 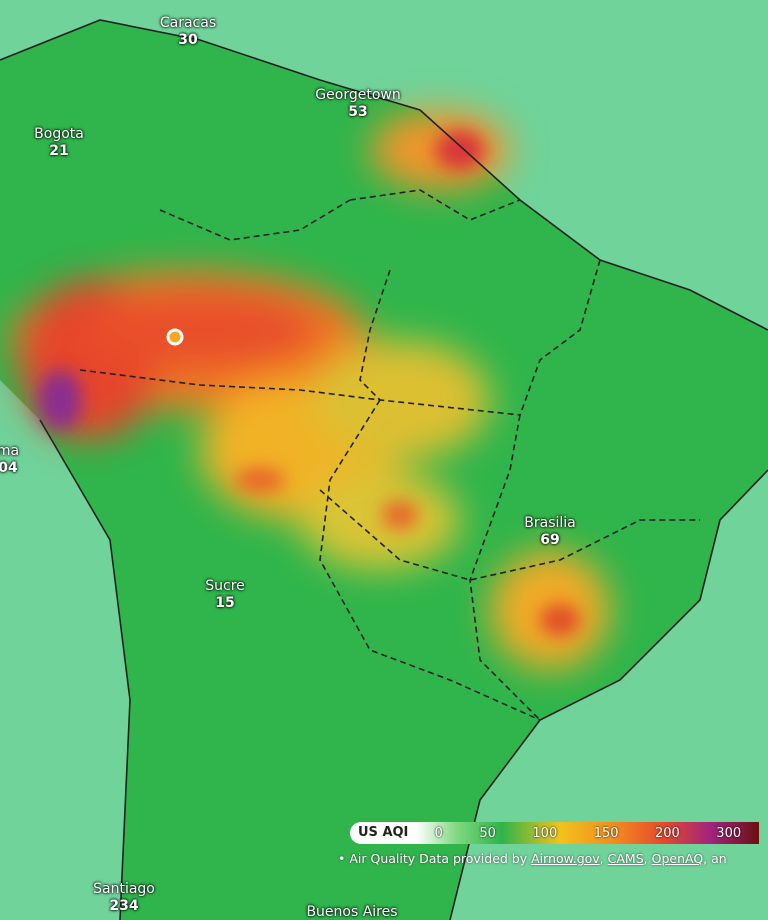 I want to click on city-aqi: 30, so click(x=188, y=40).